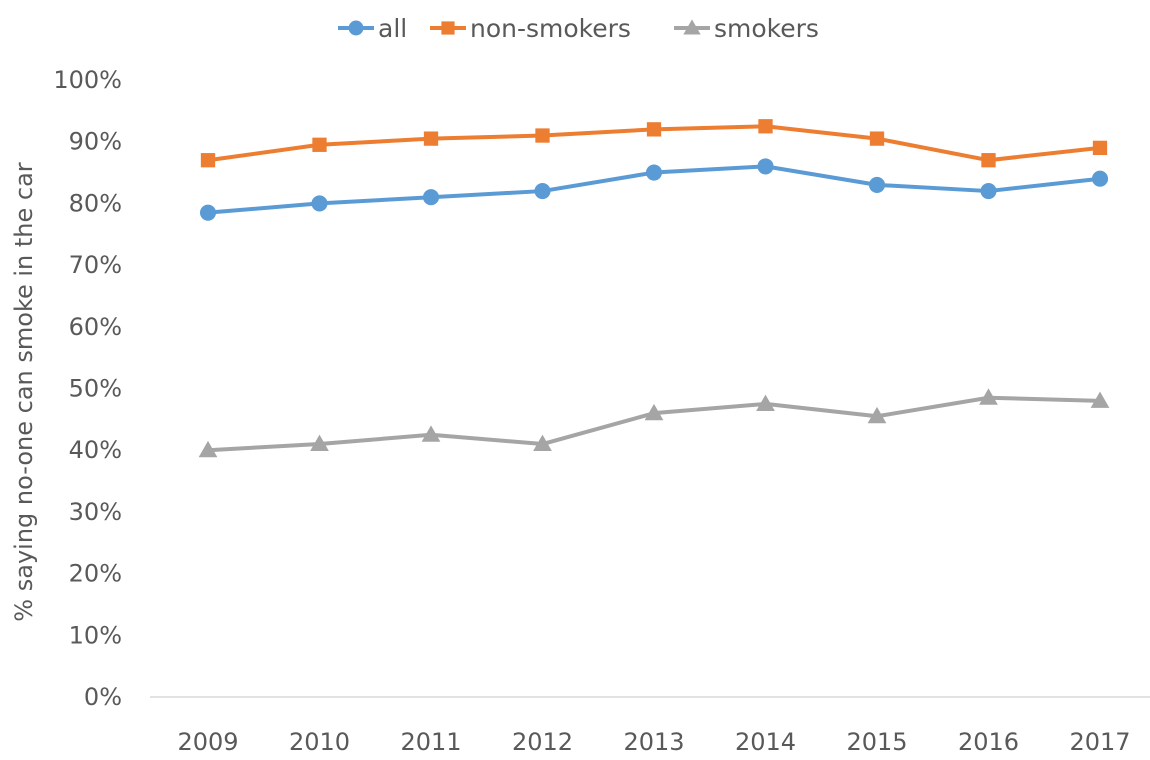  I want to click on x-tick-label: 2010, so click(319, 742).